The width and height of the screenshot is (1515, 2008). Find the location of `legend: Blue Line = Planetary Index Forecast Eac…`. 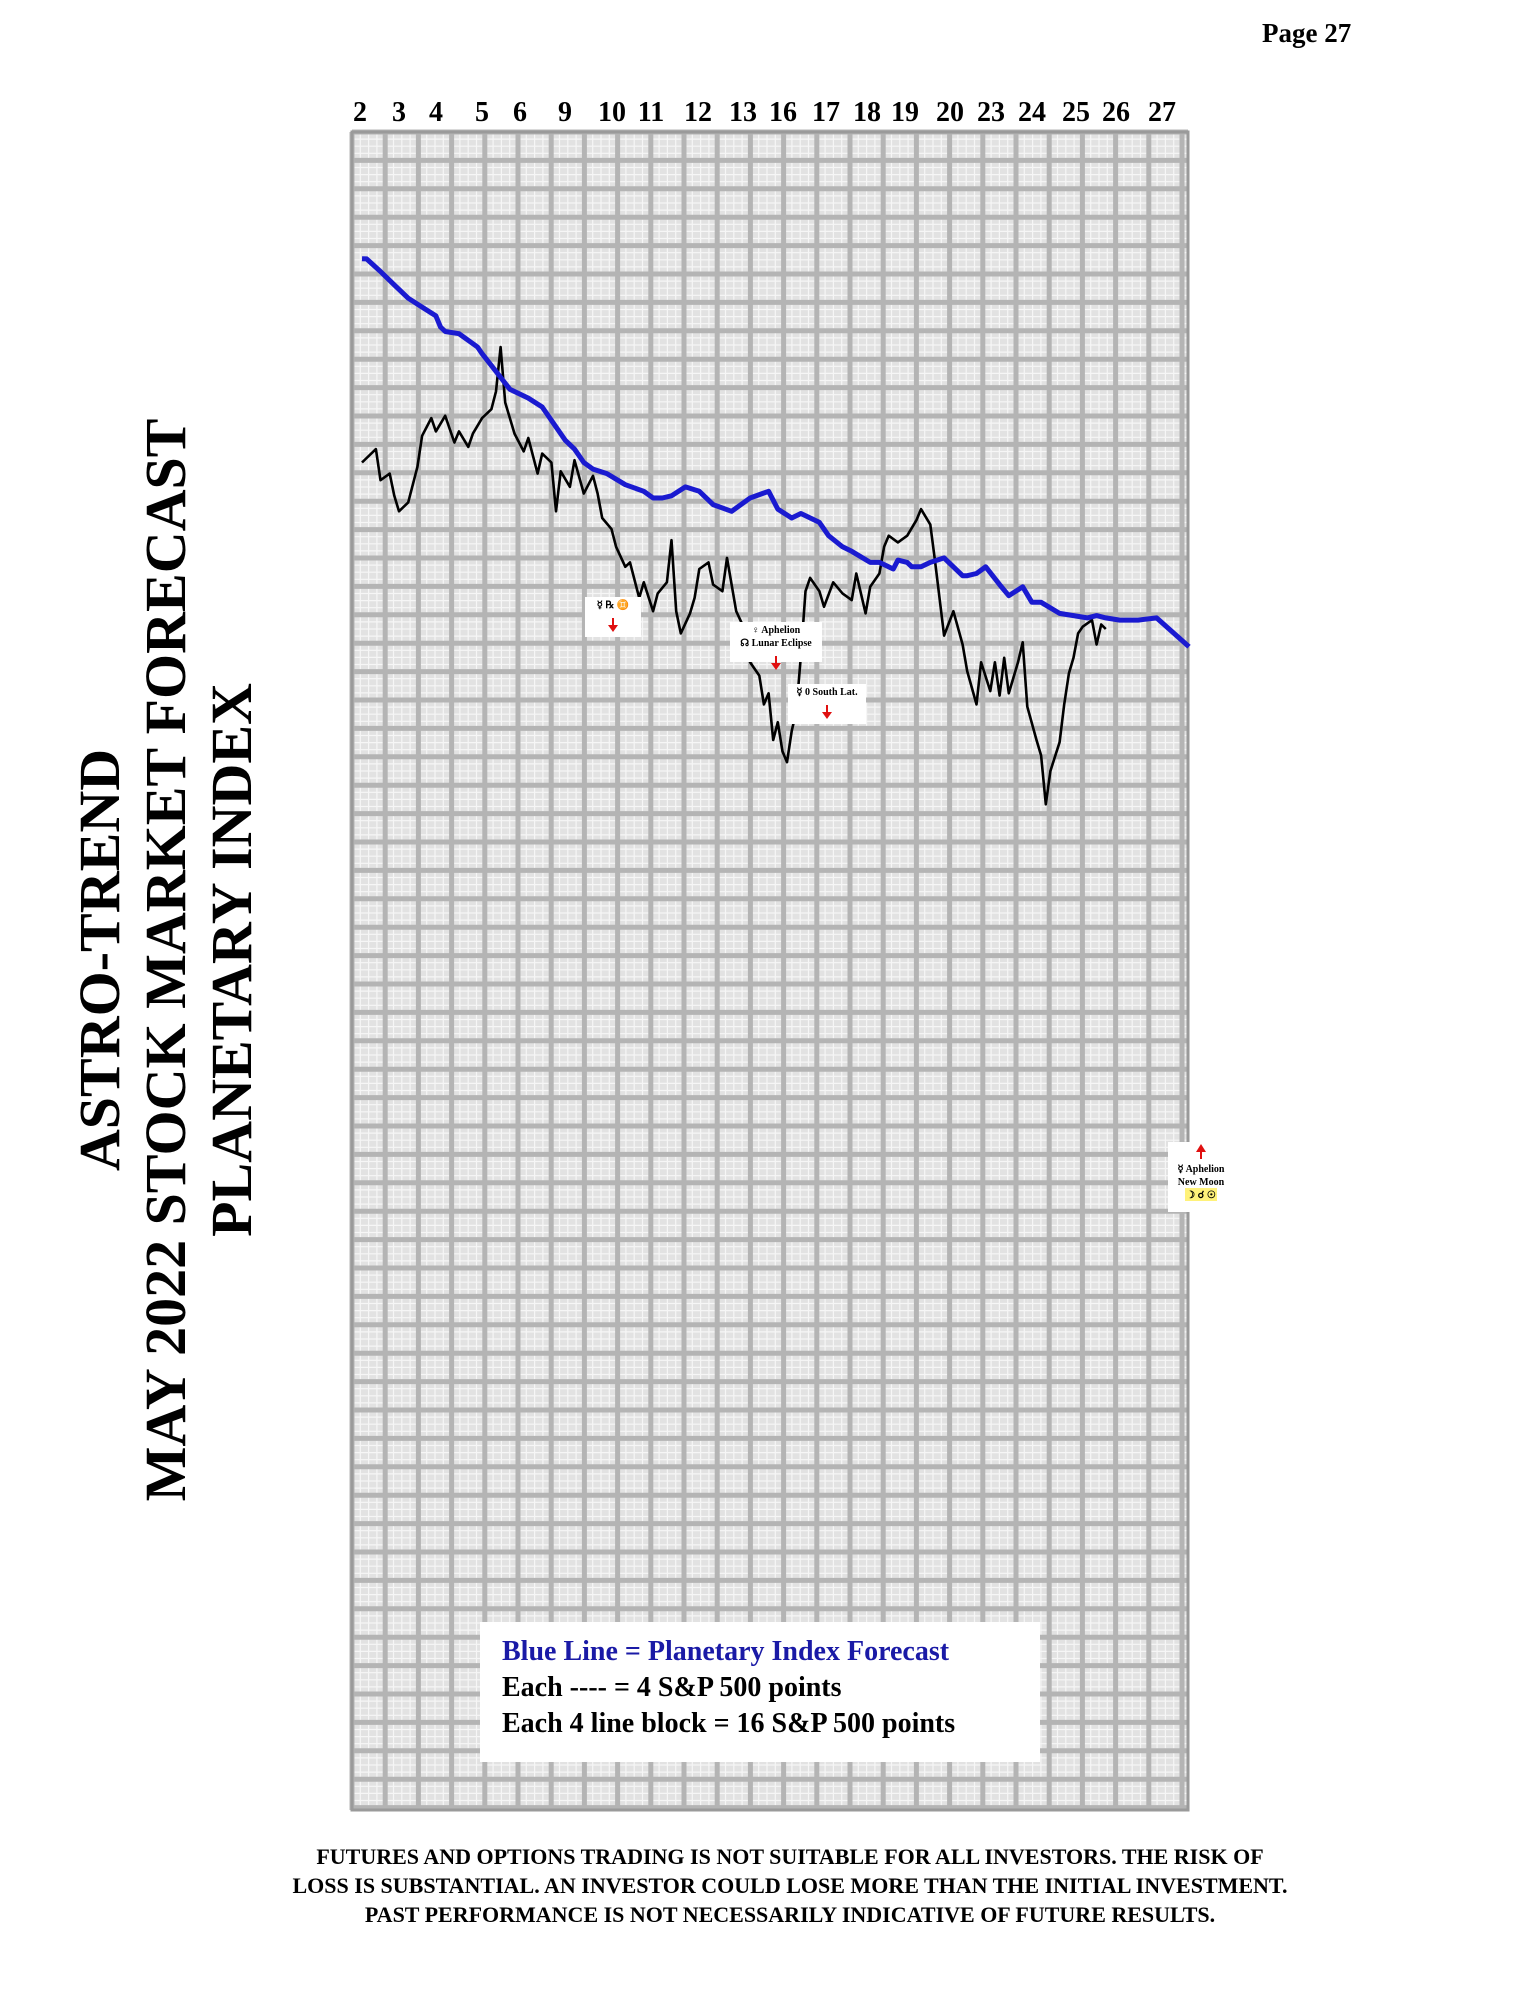

legend: Blue Line = Planetary Index Forecast Eac… is located at coordinates (760, 1692).